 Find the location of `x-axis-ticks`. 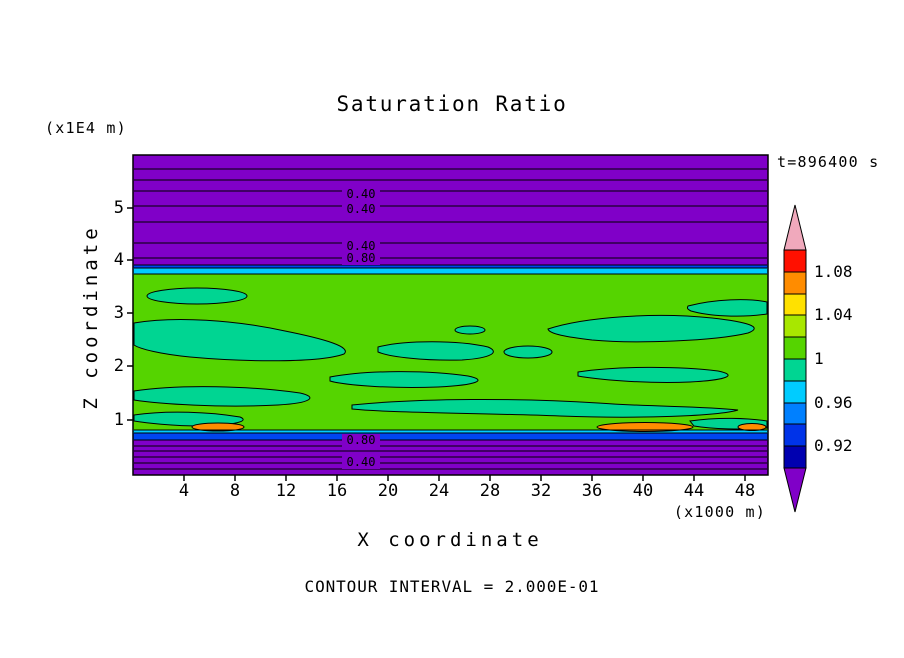

x-axis-ticks is located at coordinates (464, 478).